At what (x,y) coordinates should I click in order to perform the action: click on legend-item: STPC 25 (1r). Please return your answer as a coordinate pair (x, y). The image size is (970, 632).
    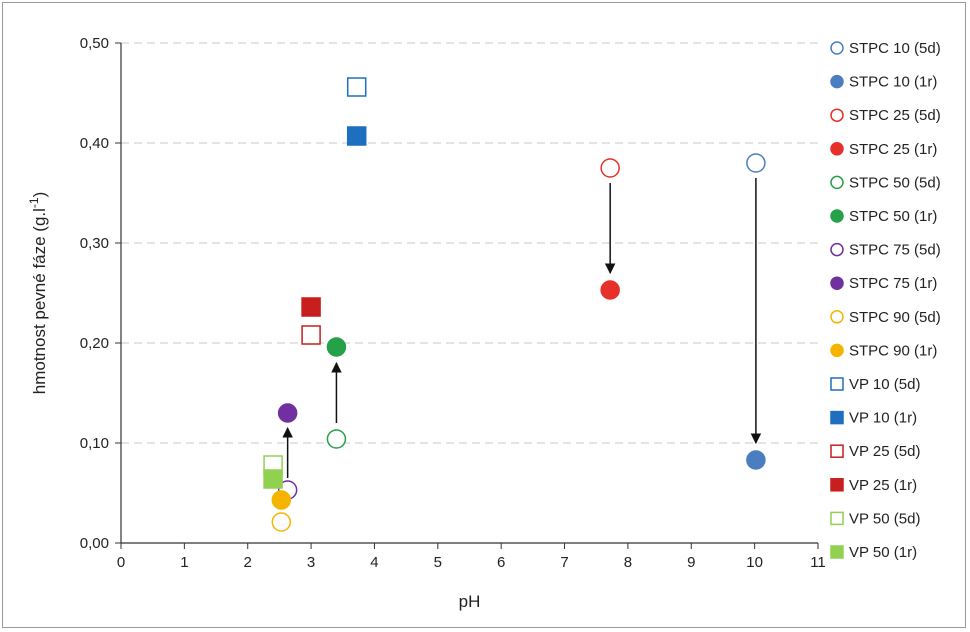
    Looking at the image, I should click on (883, 149).